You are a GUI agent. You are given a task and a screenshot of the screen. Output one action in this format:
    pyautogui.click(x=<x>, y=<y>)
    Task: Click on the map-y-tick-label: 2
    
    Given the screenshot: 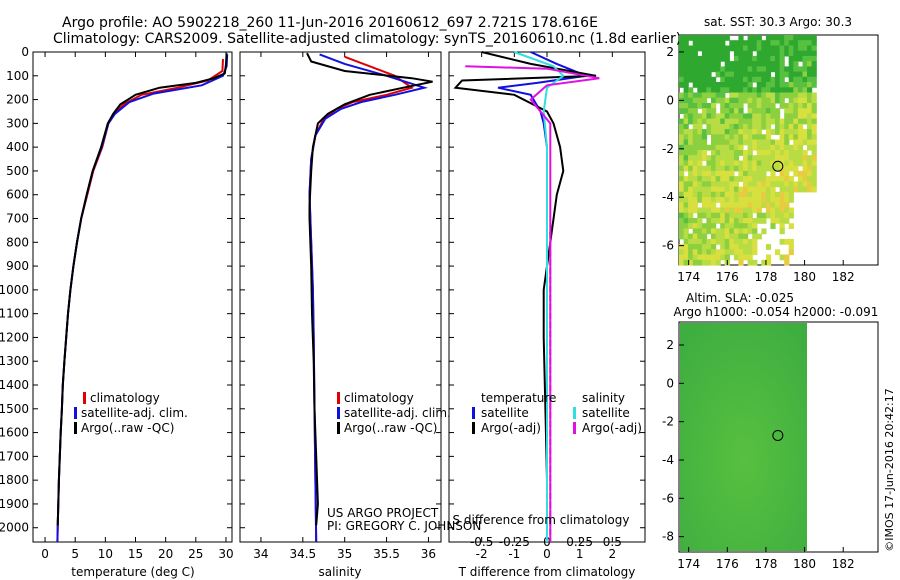 What is the action you would take?
    pyautogui.click(x=670, y=345)
    